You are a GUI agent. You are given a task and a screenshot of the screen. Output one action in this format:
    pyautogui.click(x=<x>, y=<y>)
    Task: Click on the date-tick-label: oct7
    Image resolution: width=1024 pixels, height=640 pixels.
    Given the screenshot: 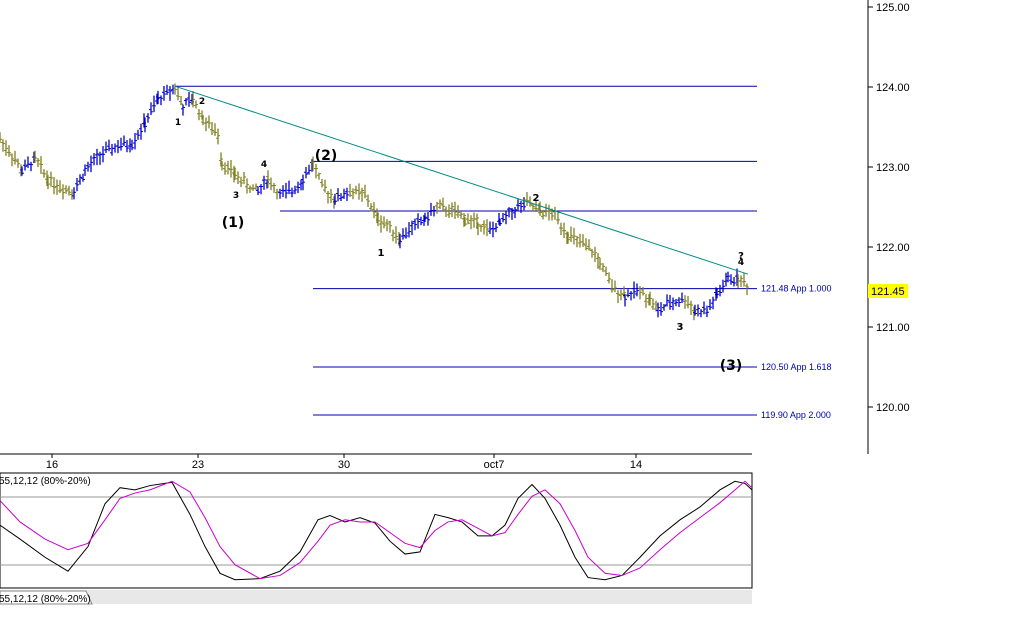 What is the action you would take?
    pyautogui.click(x=494, y=465)
    